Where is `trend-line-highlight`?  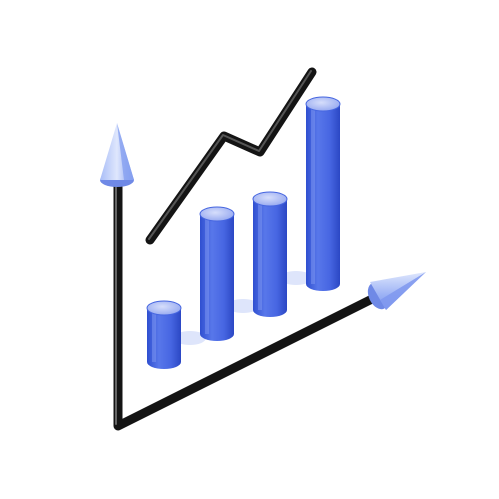 trend-line-highlight is located at coordinates (230, 155).